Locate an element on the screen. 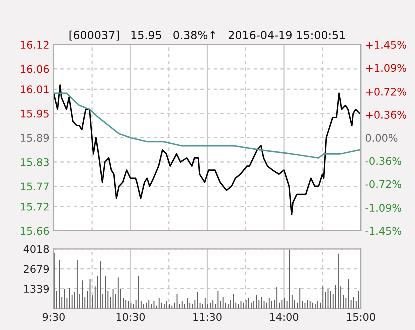  y-tick-label: 16.06 is located at coordinates (35, 69).